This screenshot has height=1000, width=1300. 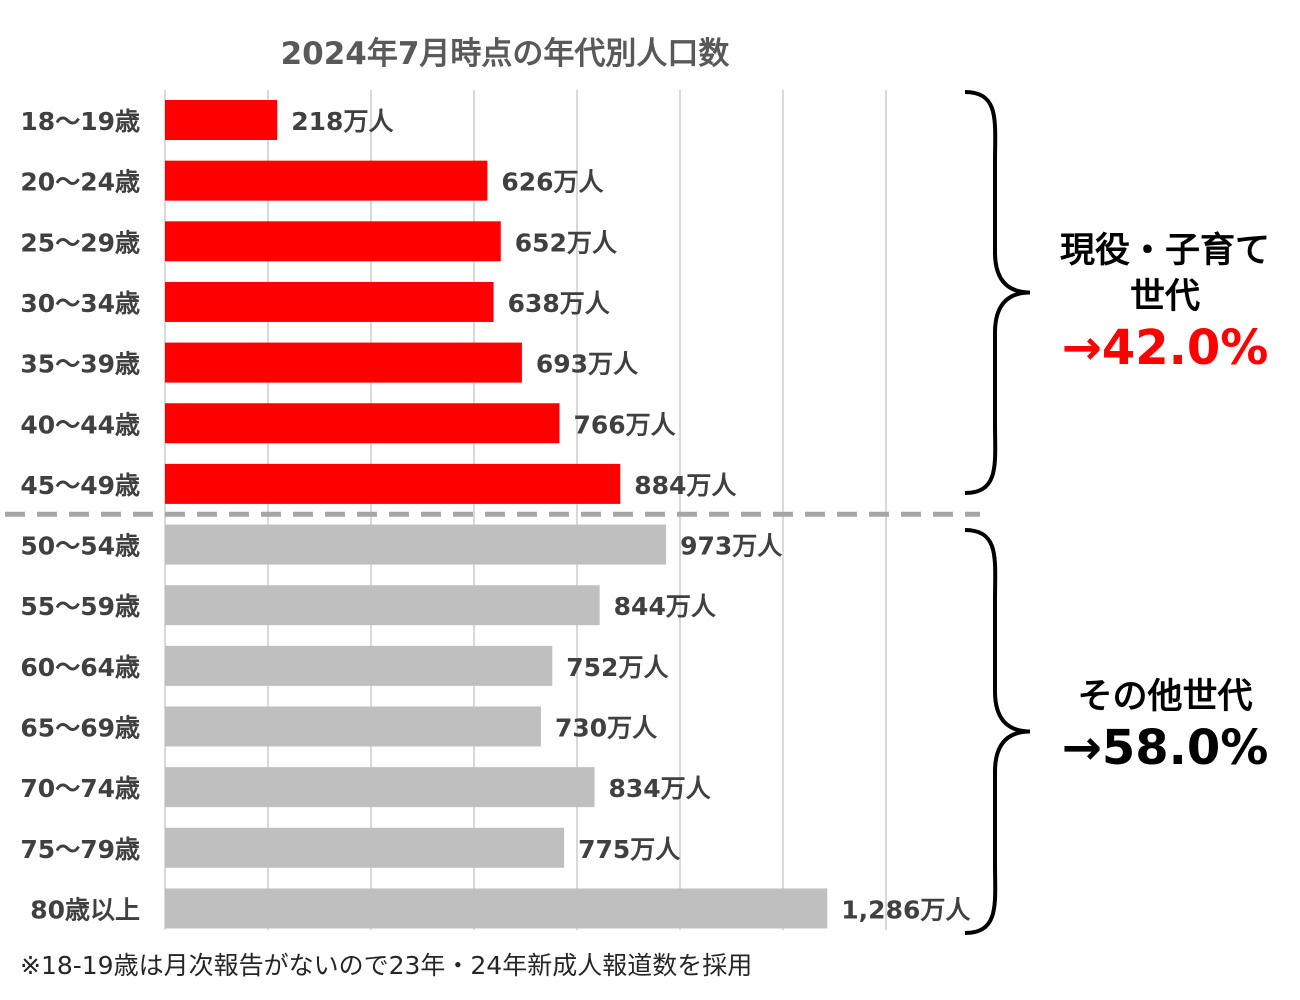 What do you see at coordinates (80, 424) in the screenshot?
I see `category-label: 40〜44歳` at bounding box center [80, 424].